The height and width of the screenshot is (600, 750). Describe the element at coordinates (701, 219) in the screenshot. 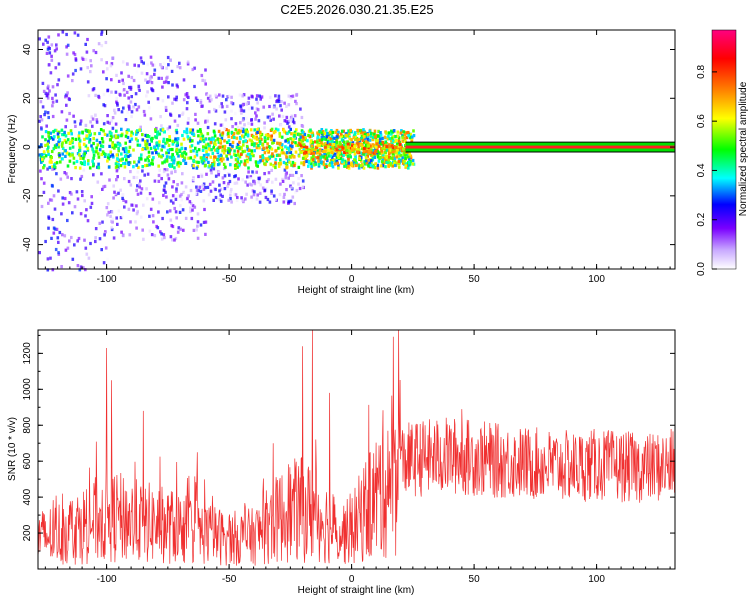

I see `colorbar-tick-label: 0.2` at that location.